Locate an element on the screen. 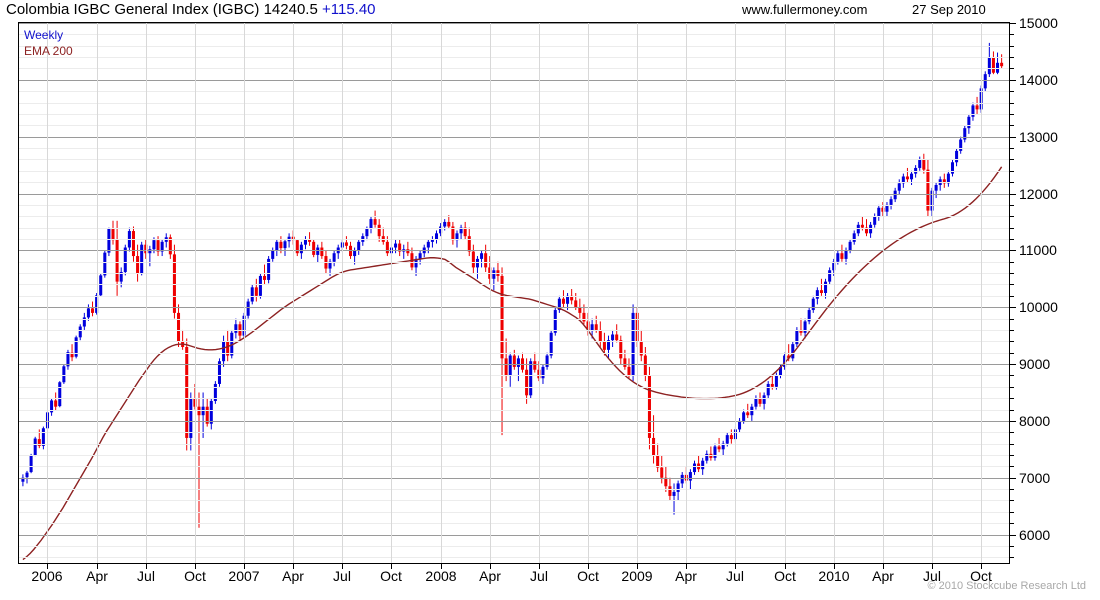 The width and height of the screenshot is (1100, 600). x-axis-label-2010: 2010 is located at coordinates (834, 576).